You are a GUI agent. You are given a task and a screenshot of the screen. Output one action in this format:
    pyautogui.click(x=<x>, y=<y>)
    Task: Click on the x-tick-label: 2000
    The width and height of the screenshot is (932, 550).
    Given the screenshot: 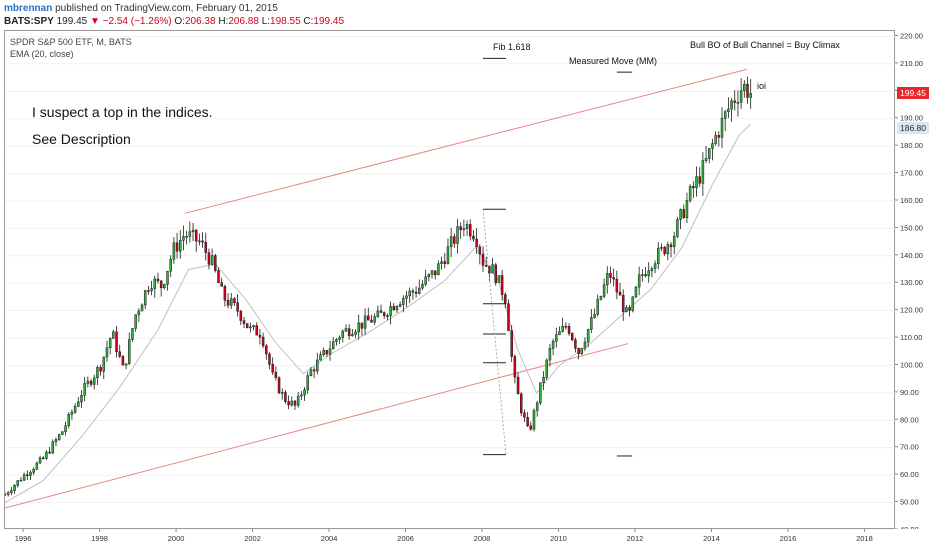 What is the action you would take?
    pyautogui.click(x=176, y=538)
    